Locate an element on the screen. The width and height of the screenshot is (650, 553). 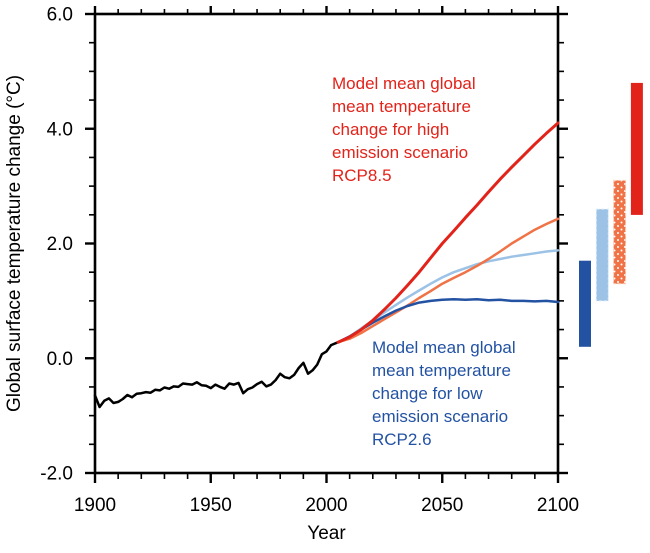
x-tick-label: 2100 is located at coordinates (558, 505).